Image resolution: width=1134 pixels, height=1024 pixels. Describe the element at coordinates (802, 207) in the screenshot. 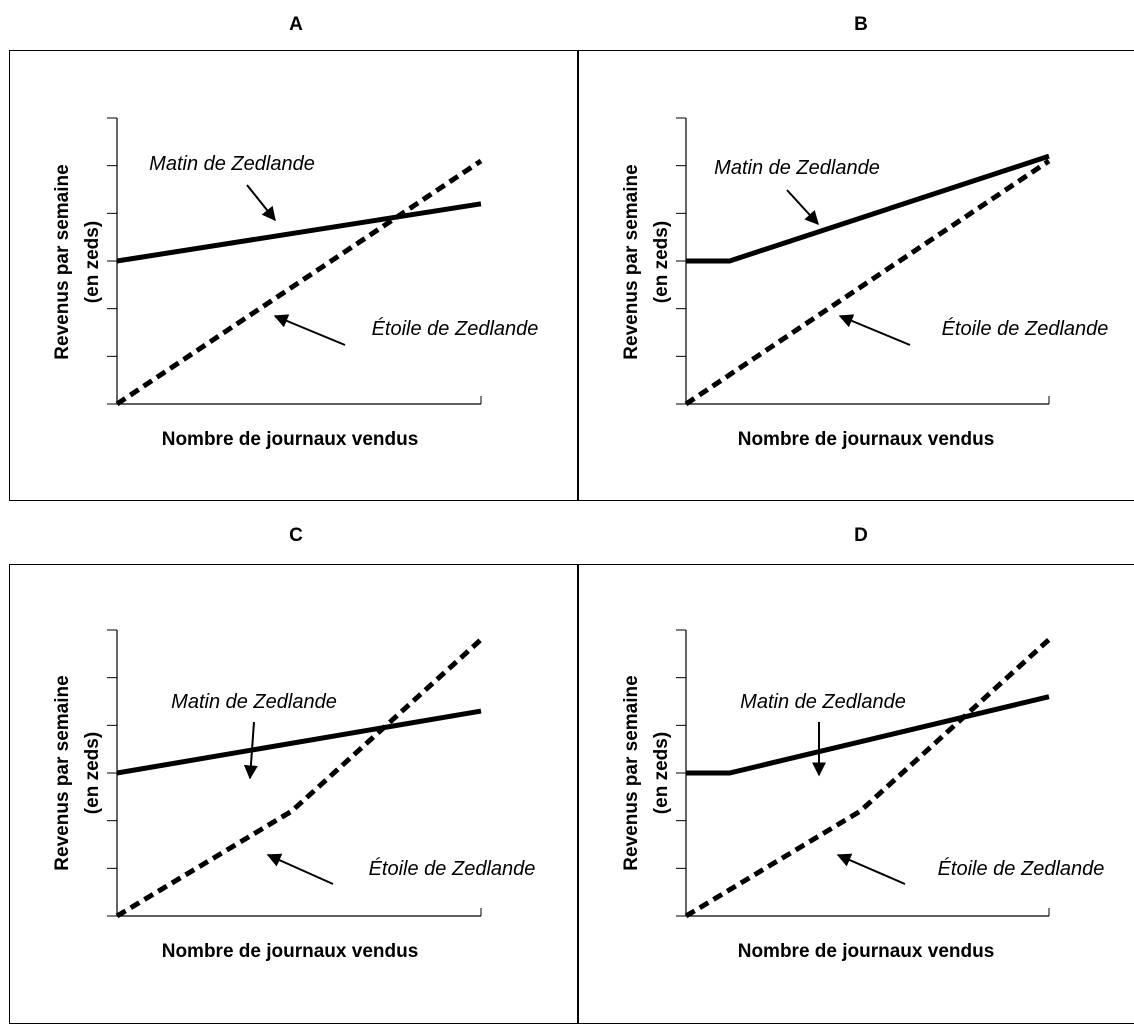

I see `arrow-b-matin` at that location.